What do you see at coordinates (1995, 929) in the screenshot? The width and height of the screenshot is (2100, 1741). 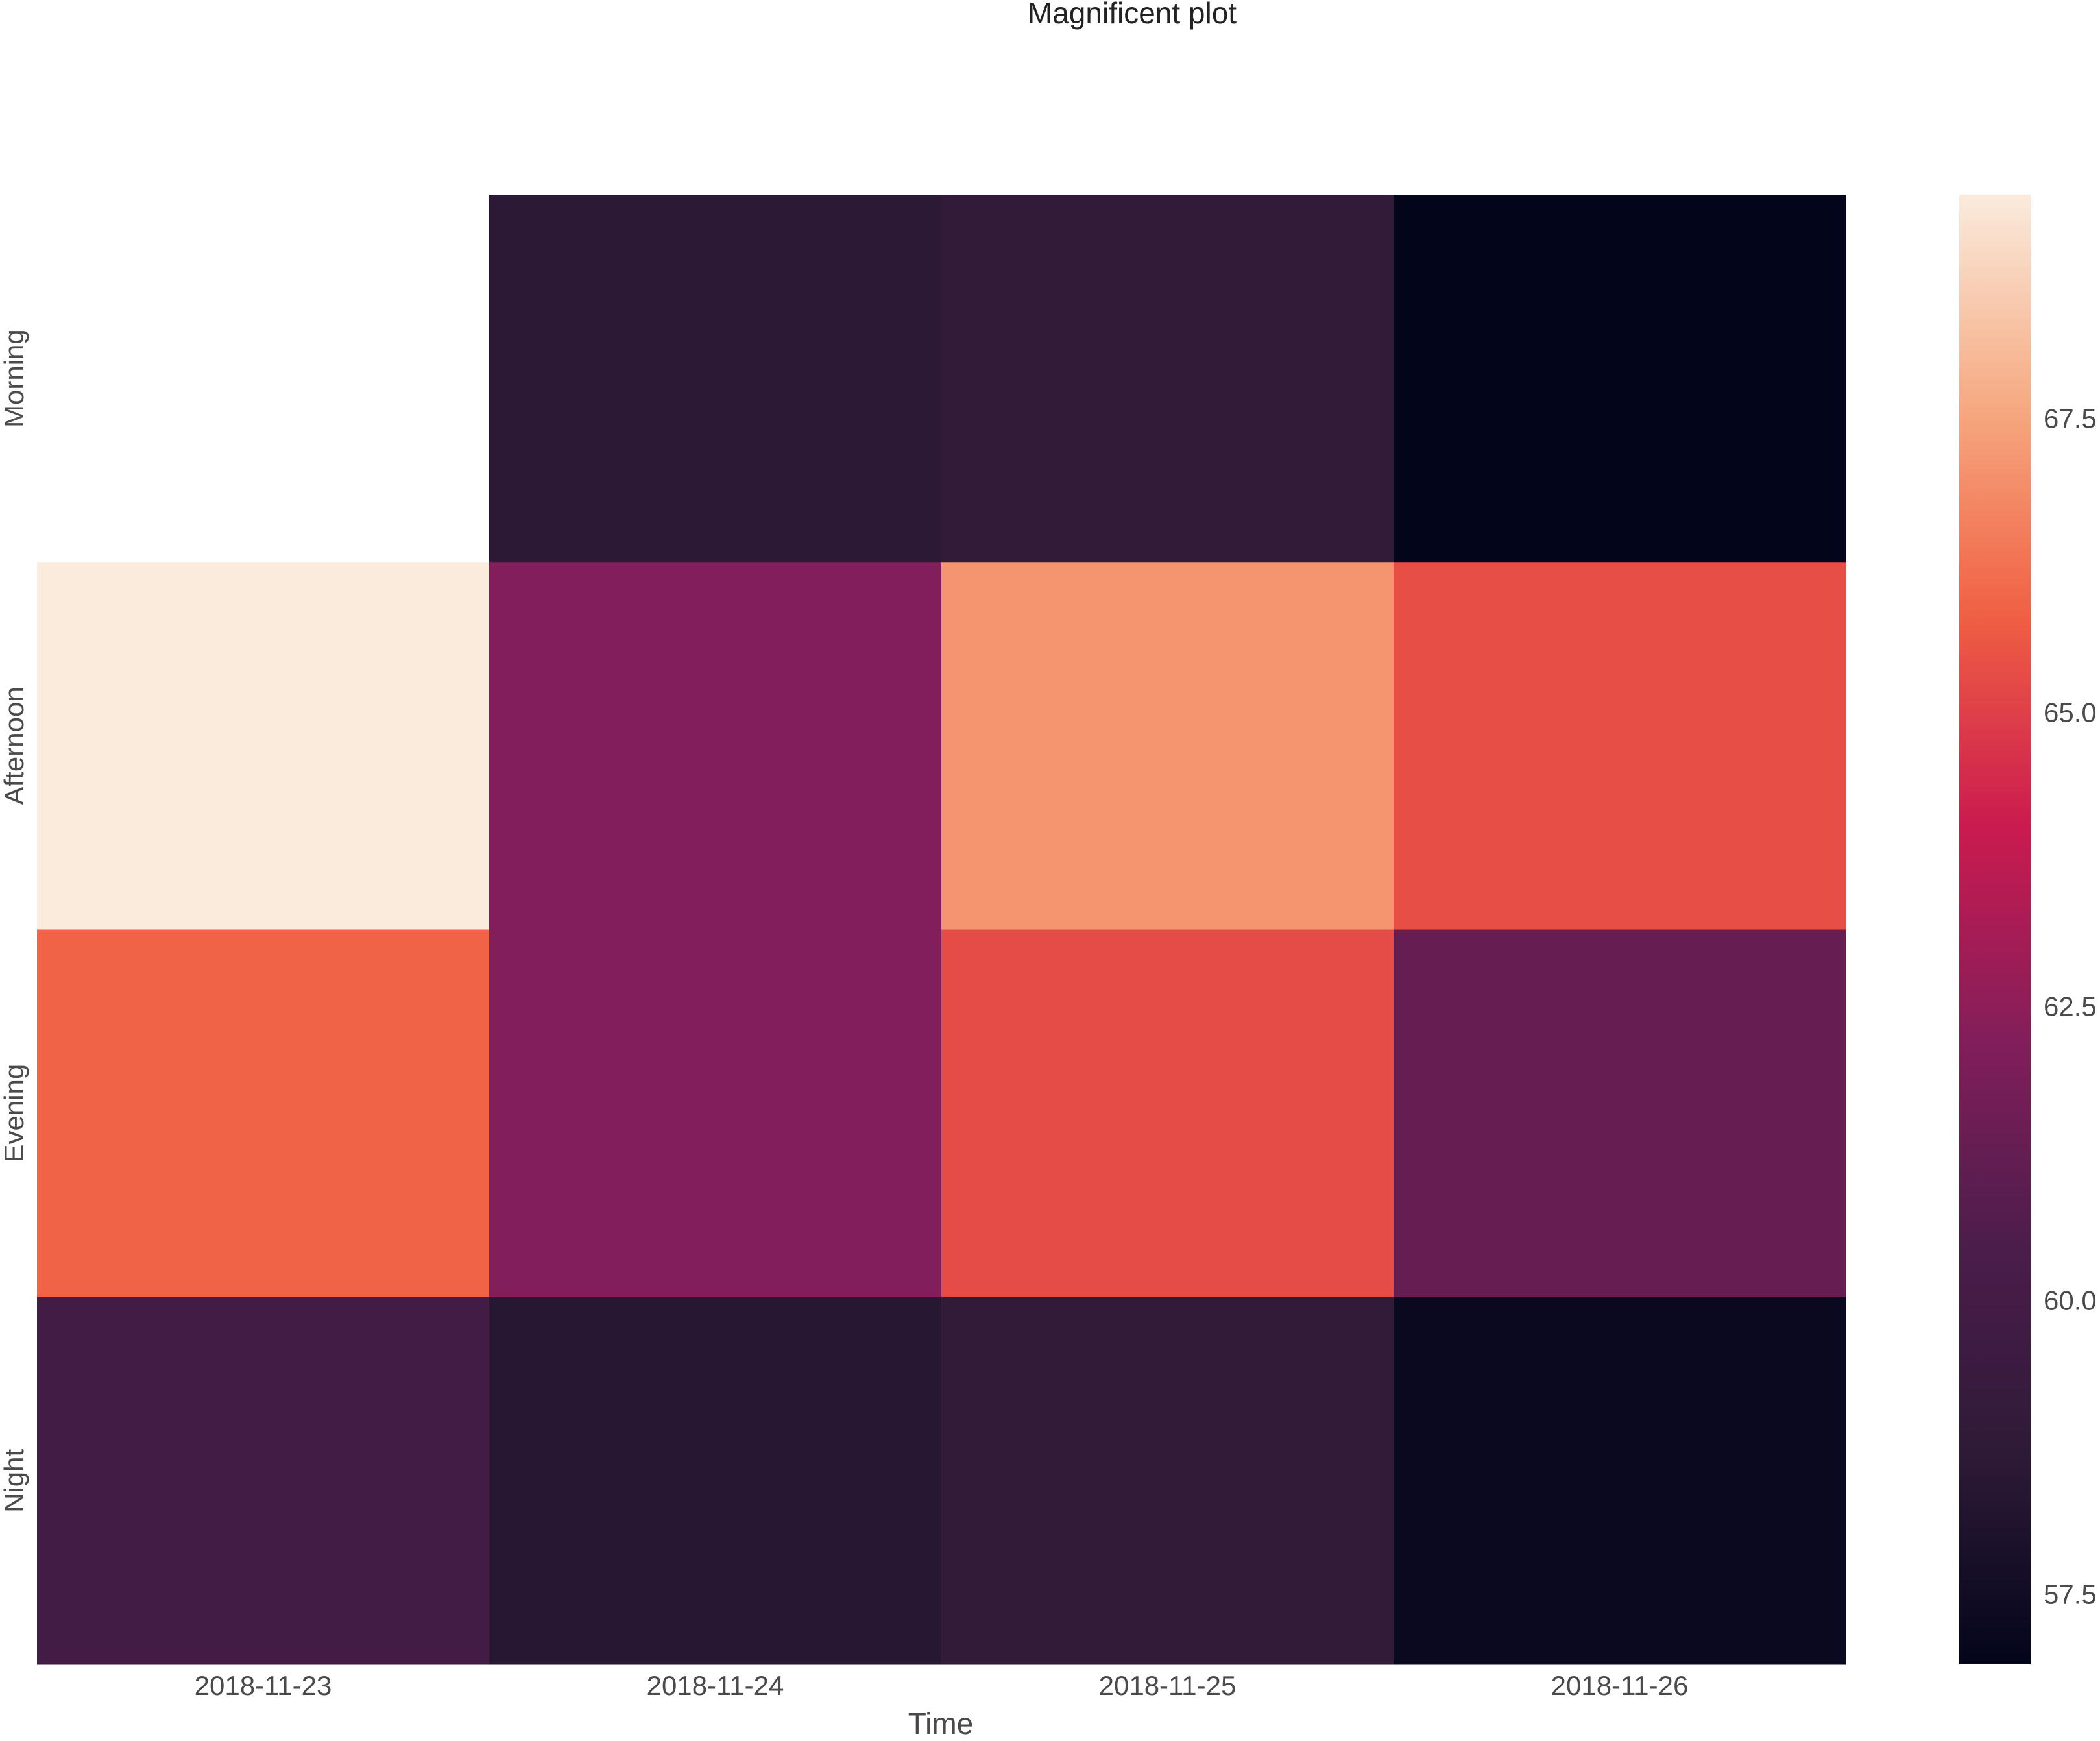 I see `colorbar` at bounding box center [1995, 929].